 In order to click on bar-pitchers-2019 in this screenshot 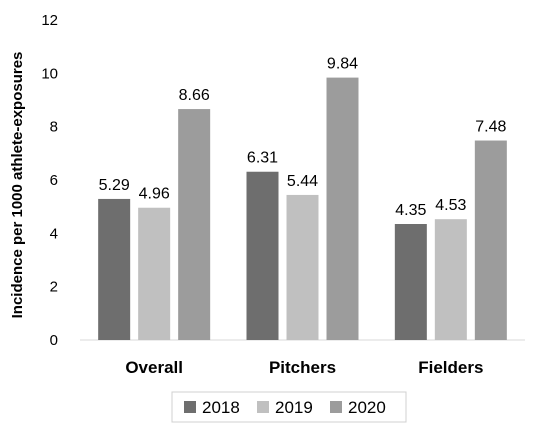, I will do `click(302, 267)`.